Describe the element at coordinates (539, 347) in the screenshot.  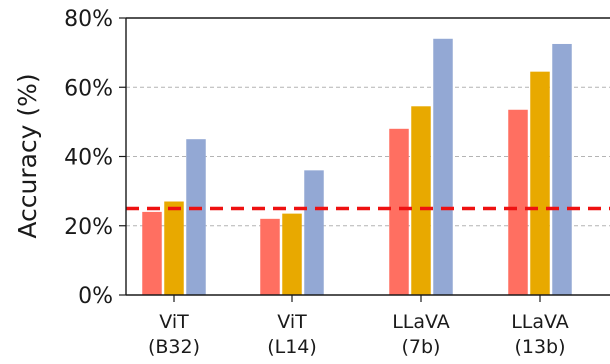
I see `x-tick-label: (13b)` at that location.